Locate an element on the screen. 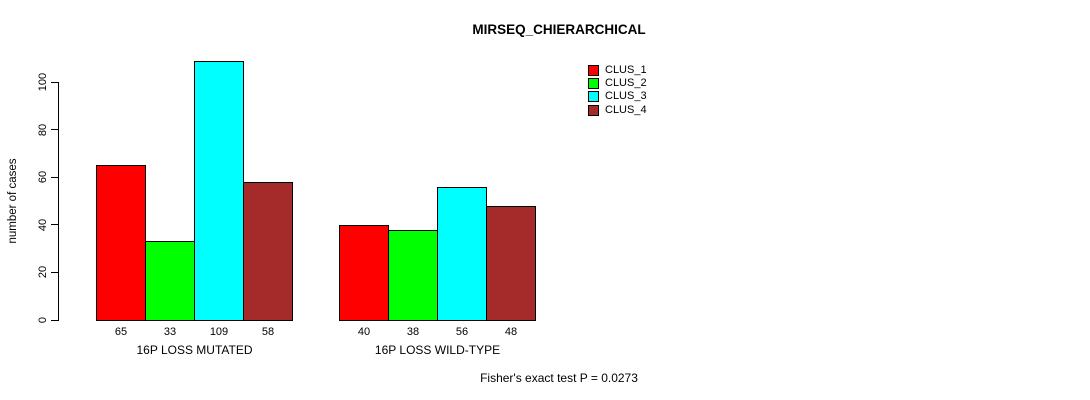 The height and width of the screenshot is (400, 1090). legend-item: CLUS_3 is located at coordinates (633, 96).